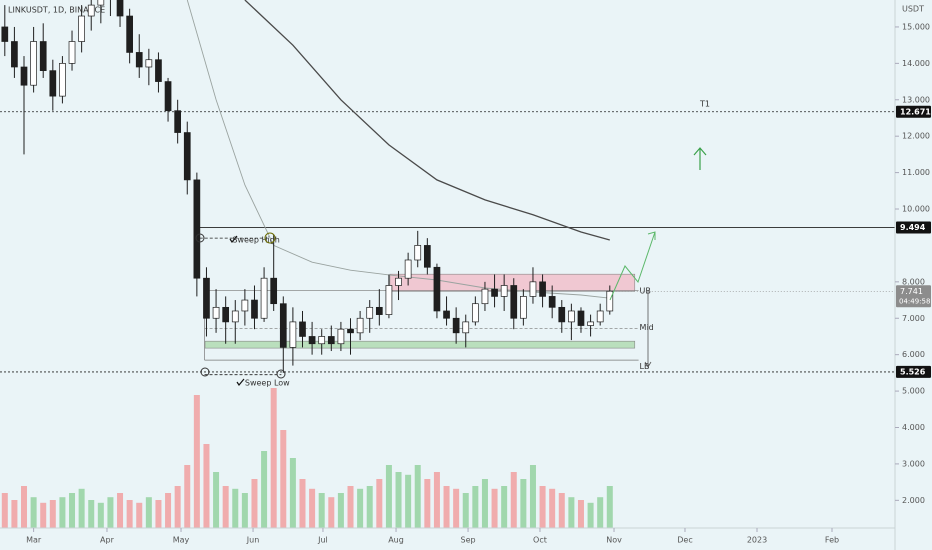  I want to click on sweep-high-marker, so click(200, 238).